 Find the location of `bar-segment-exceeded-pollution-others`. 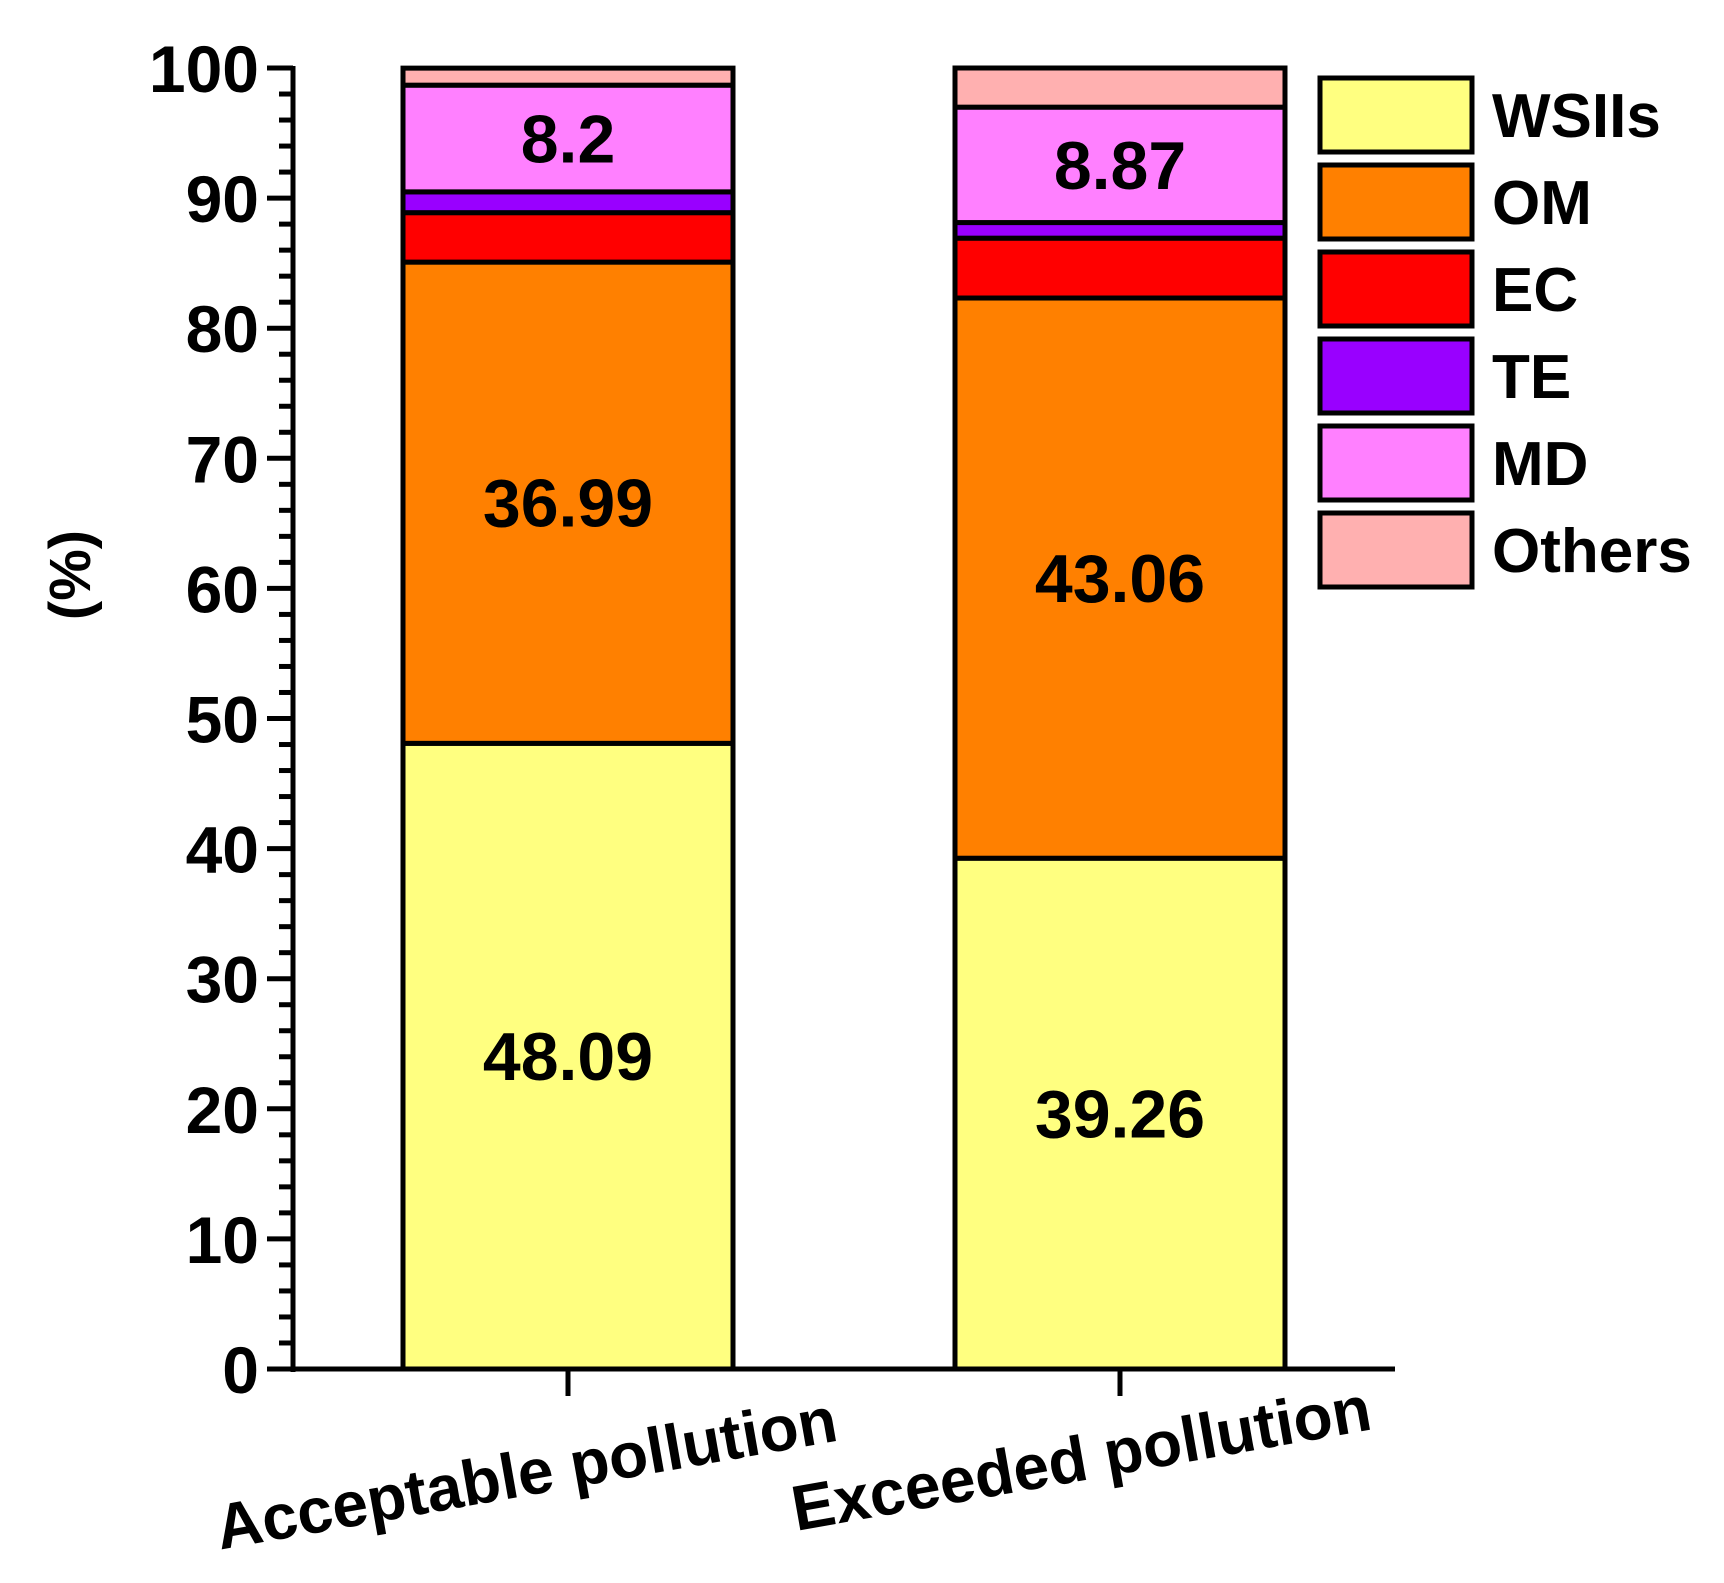

bar-segment-exceeded-pollution-others is located at coordinates (1120, 87).